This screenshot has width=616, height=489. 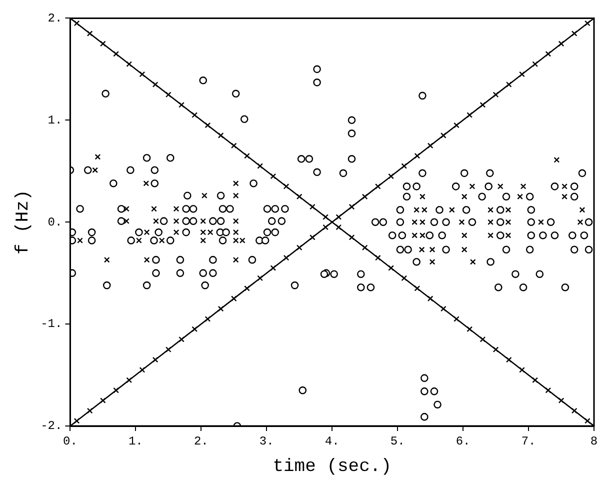 I want to click on y-tick-label: 0., so click(x=55, y=222).